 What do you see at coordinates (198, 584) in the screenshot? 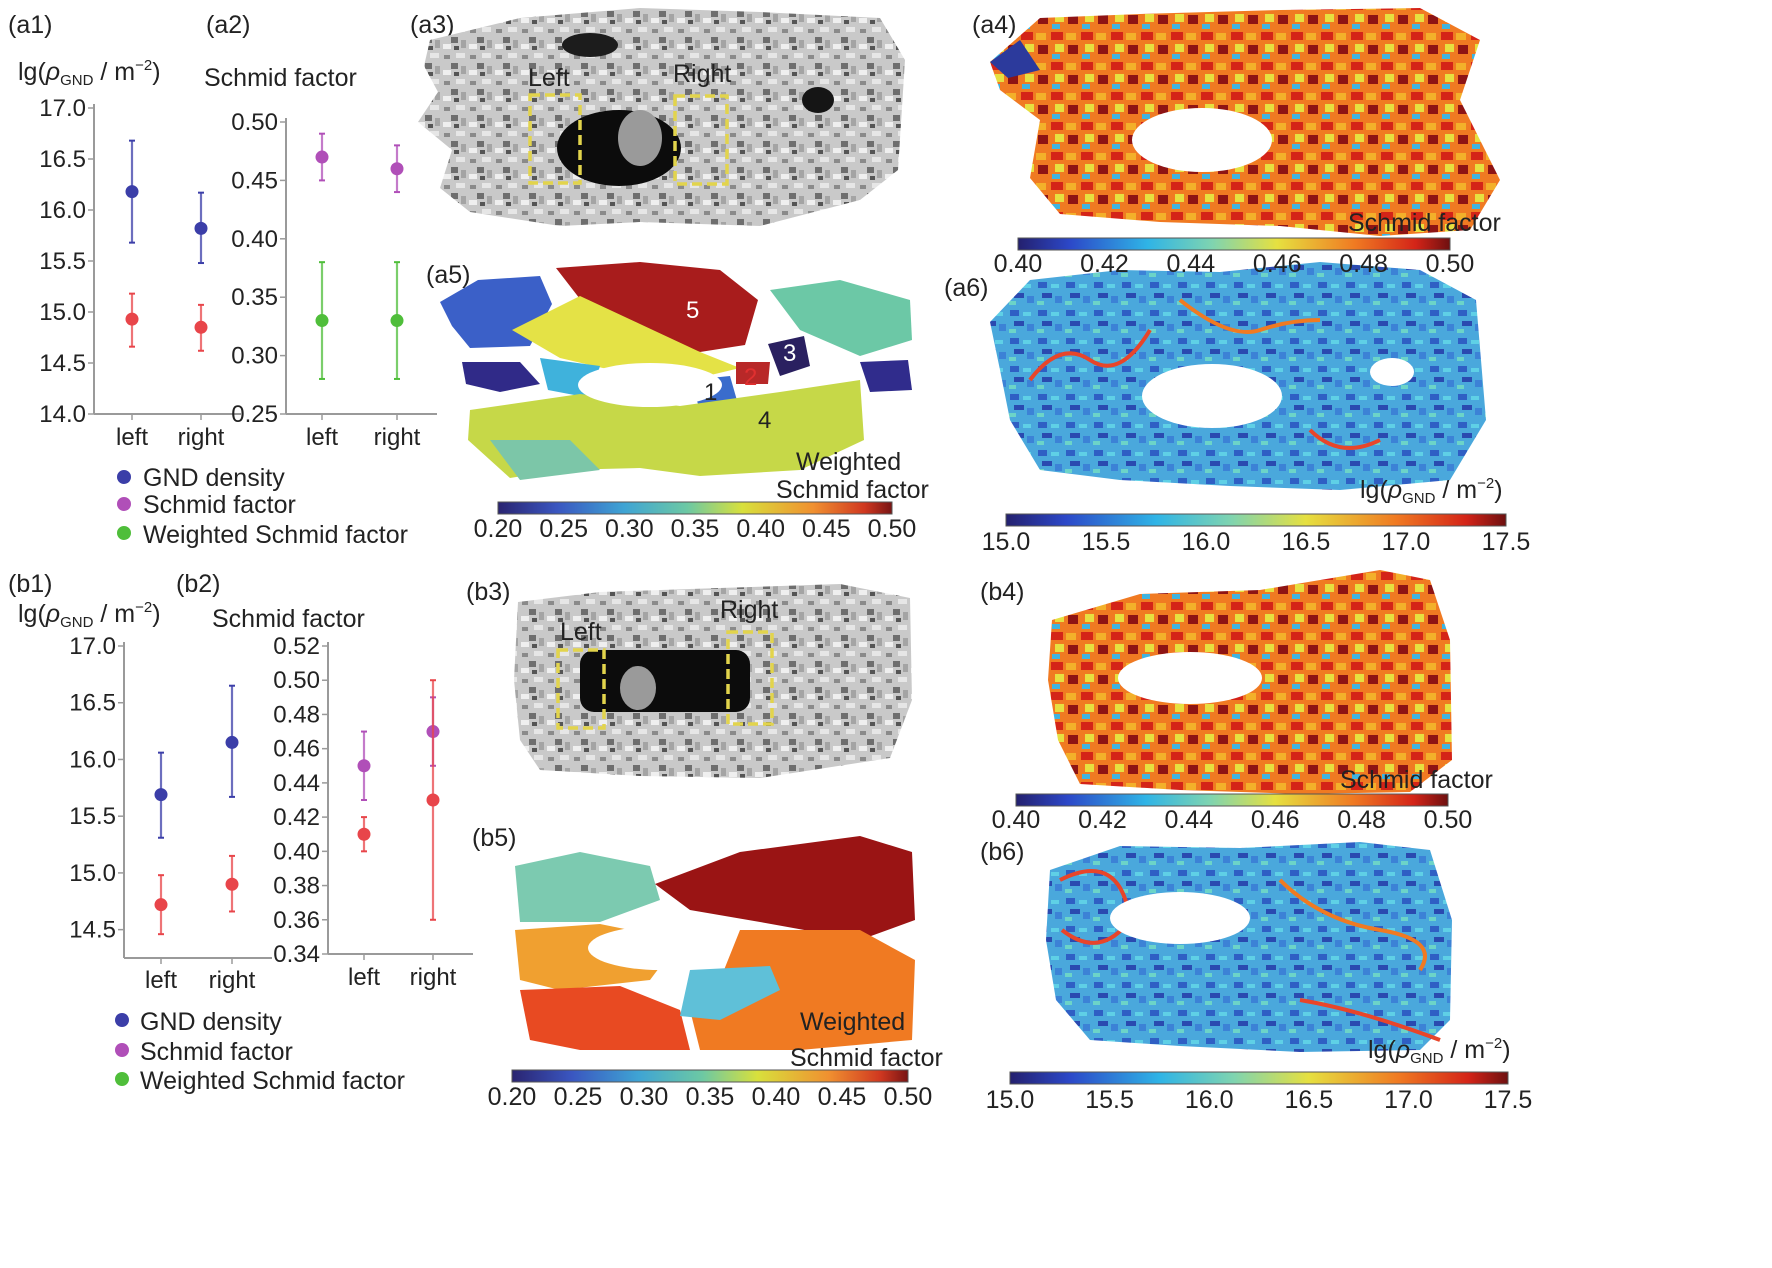
I see `panel-label-b2: (b2)` at bounding box center [198, 584].